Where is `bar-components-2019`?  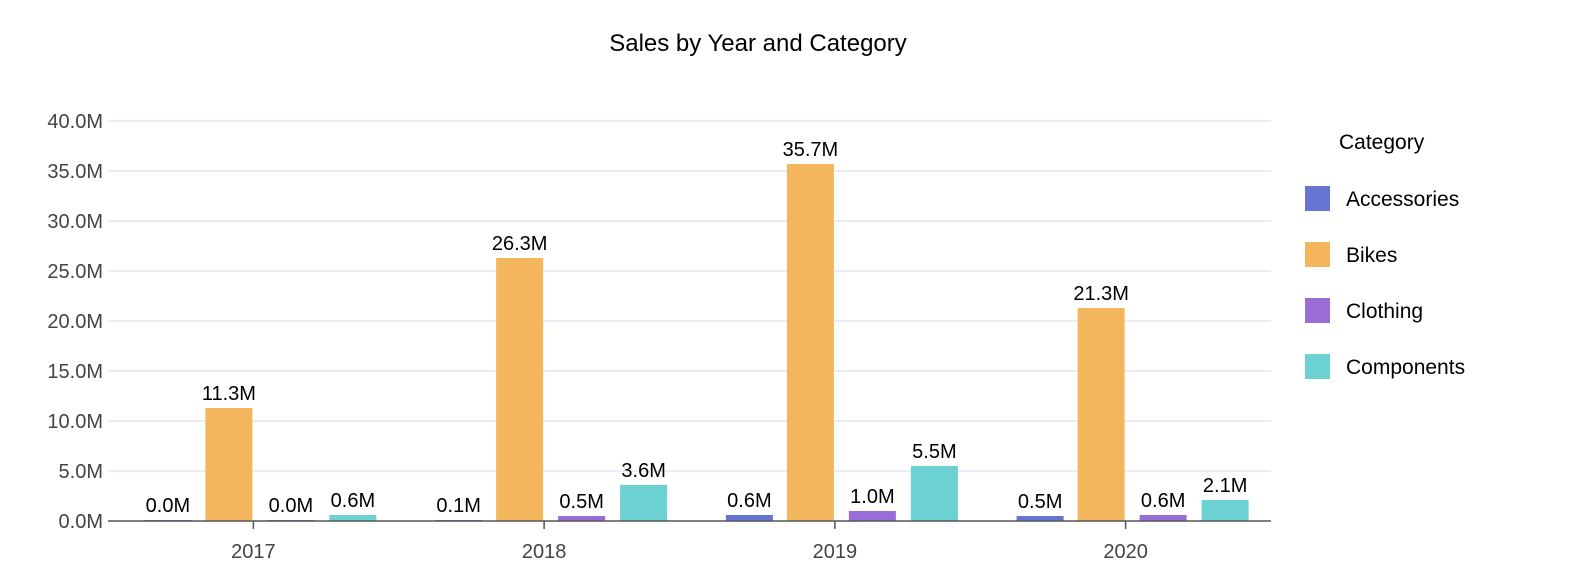
bar-components-2019 is located at coordinates (934, 493).